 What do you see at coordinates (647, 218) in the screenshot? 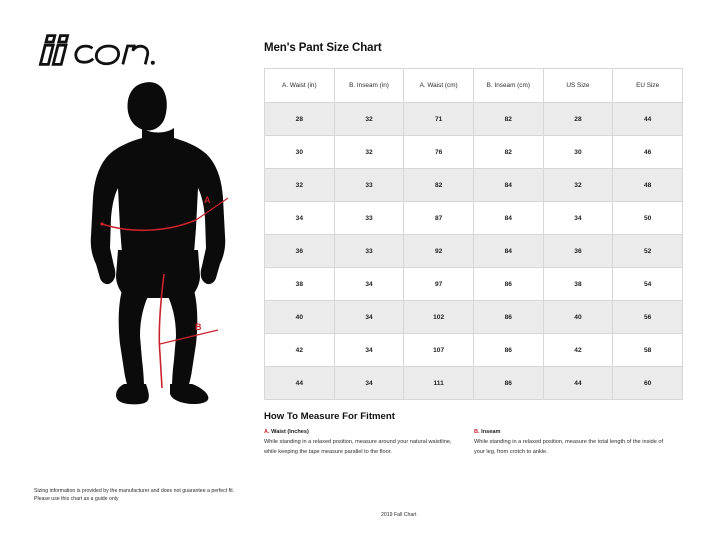
I see `table-cell: 50` at bounding box center [647, 218].